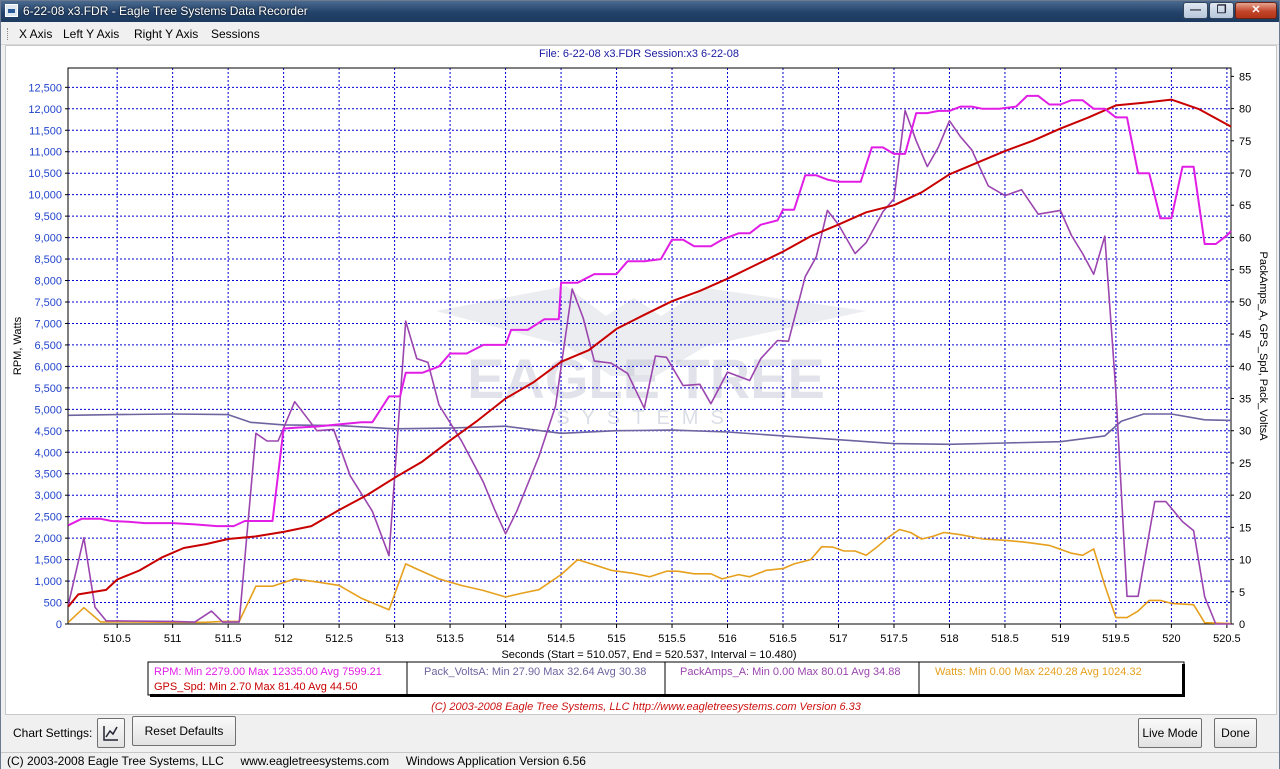 The height and width of the screenshot is (769, 1280). I want to click on left-tick-label: 500, so click(53, 604).